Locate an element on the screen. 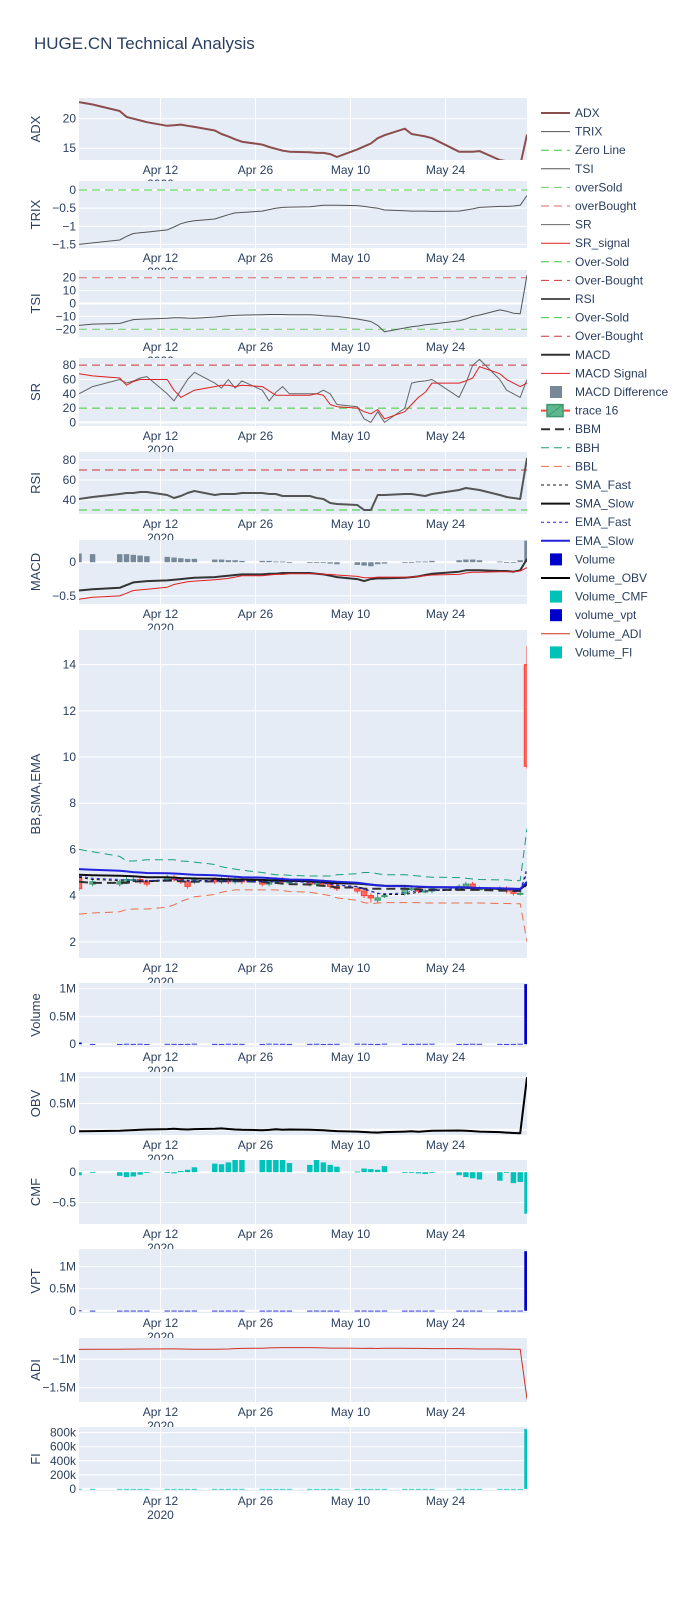 The image size is (700, 1605). chart-title: HUGE.CN Technical Analysis is located at coordinates (144, 43).